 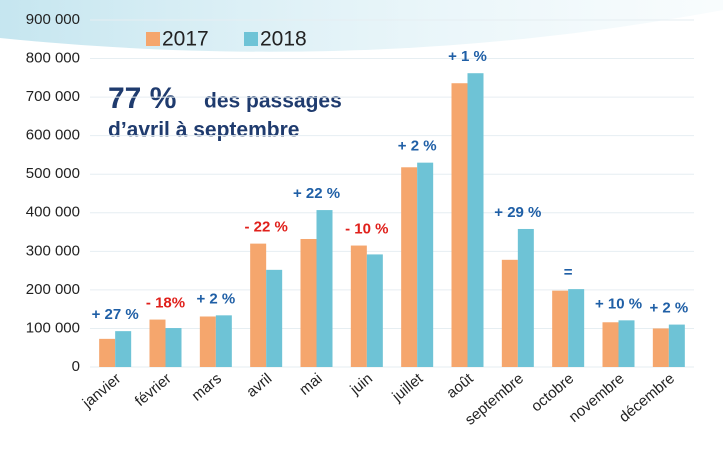 I want to click on x-tick-label: juillet, so click(x=407, y=388).